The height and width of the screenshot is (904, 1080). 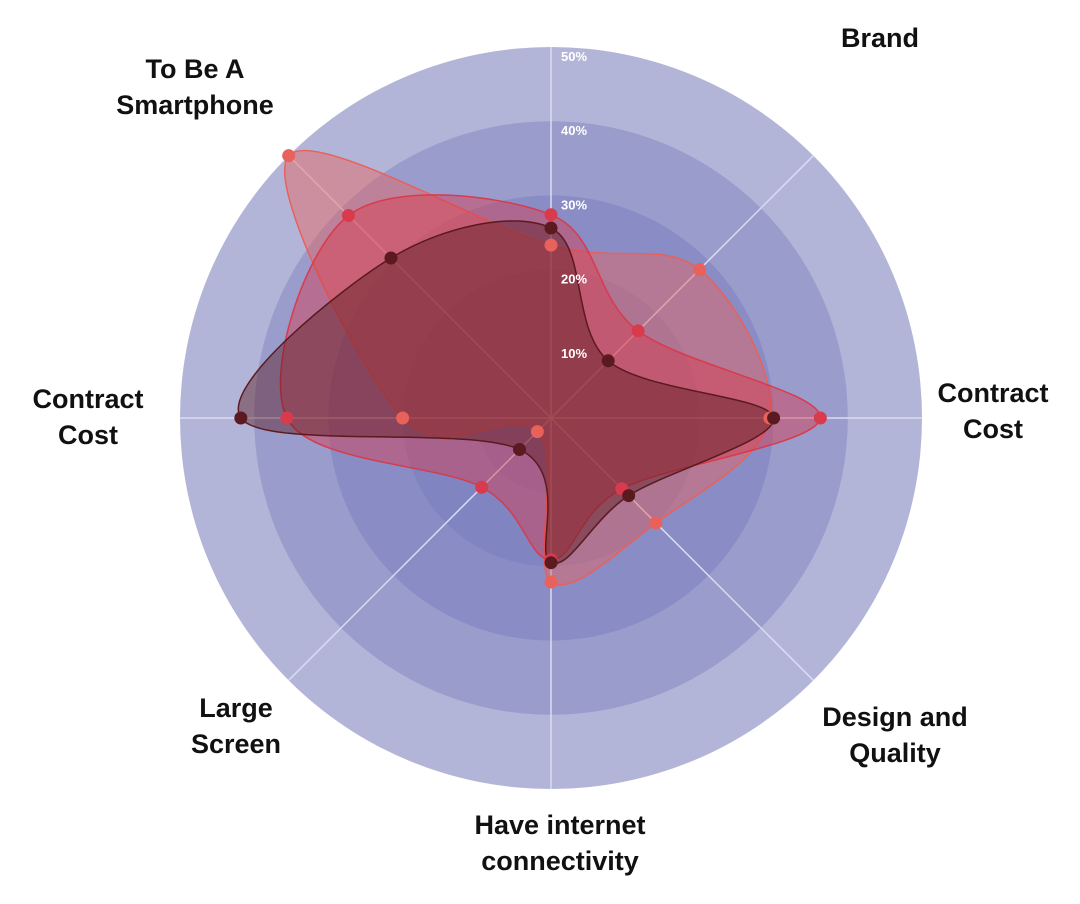 I want to click on axis-label: Brand, so click(x=879, y=38).